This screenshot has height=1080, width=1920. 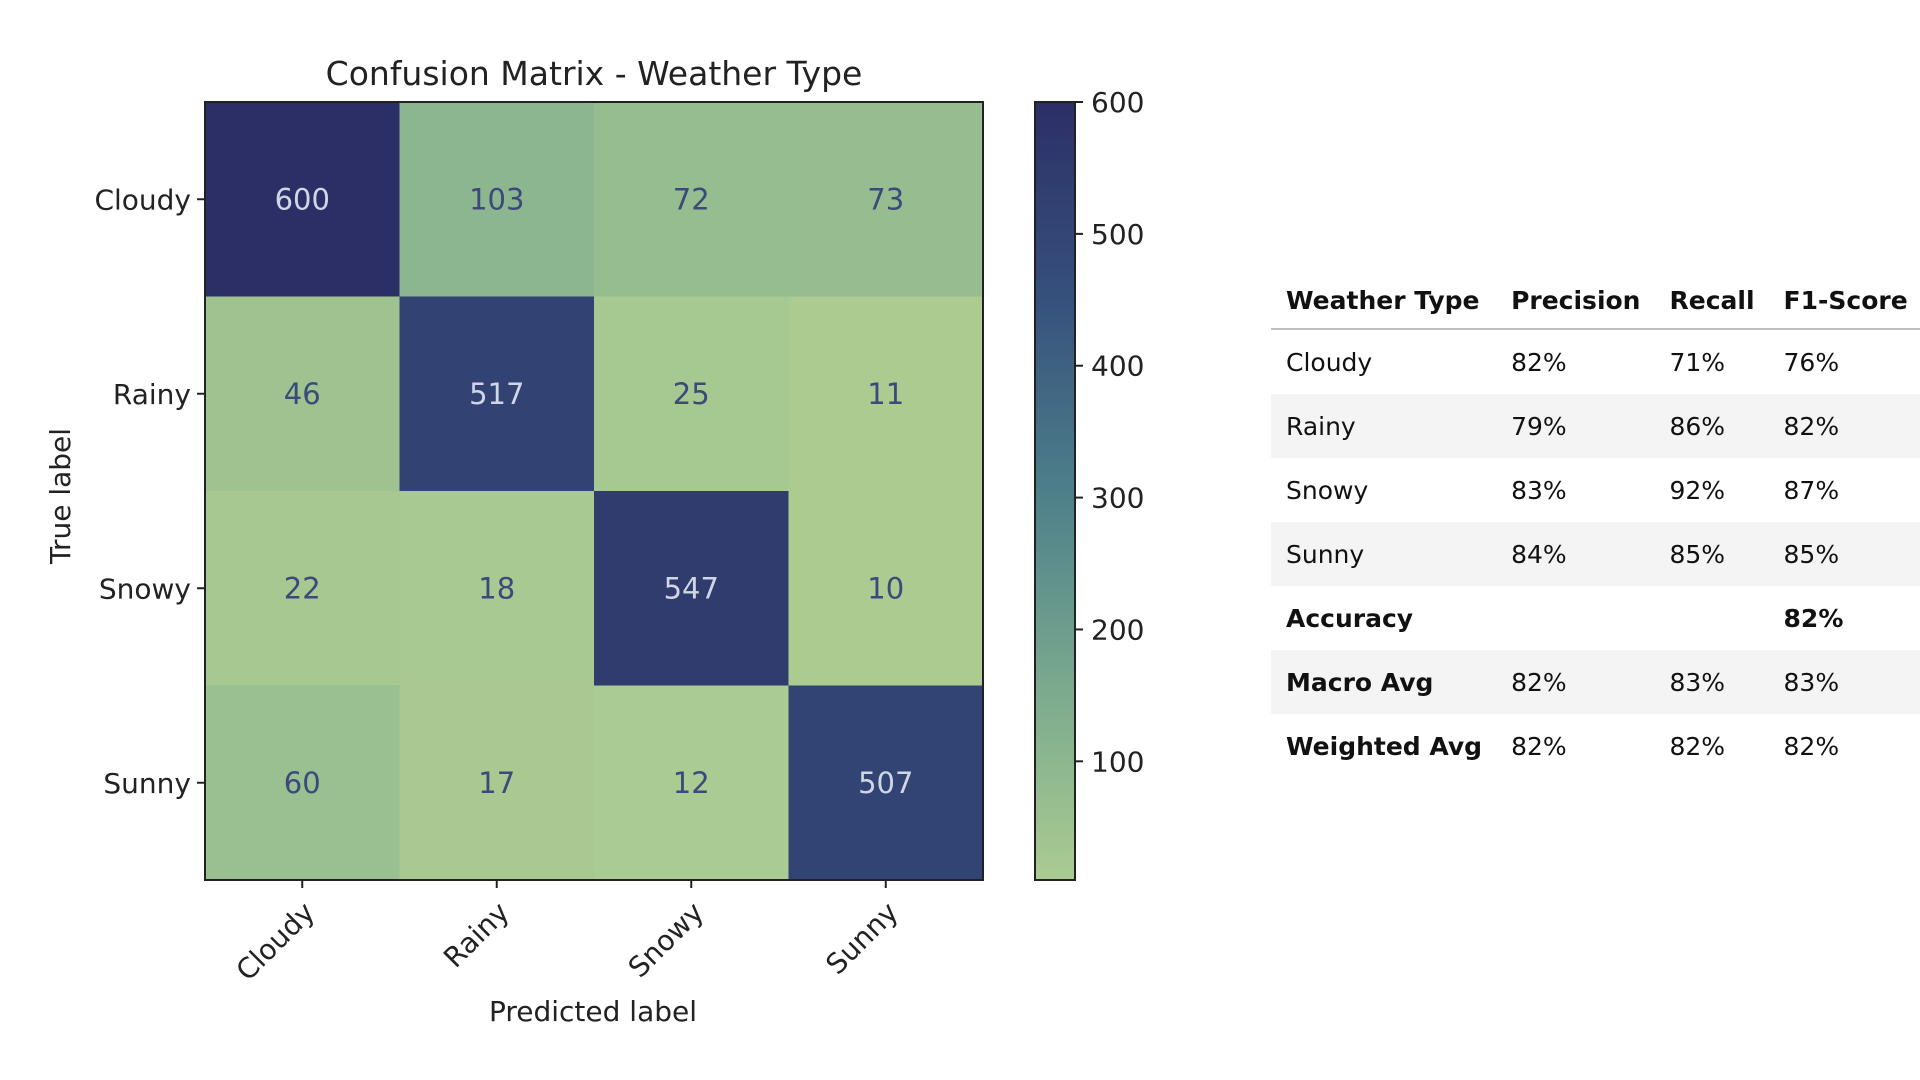 I want to click on recall-cell, so click(x=1711, y=618).